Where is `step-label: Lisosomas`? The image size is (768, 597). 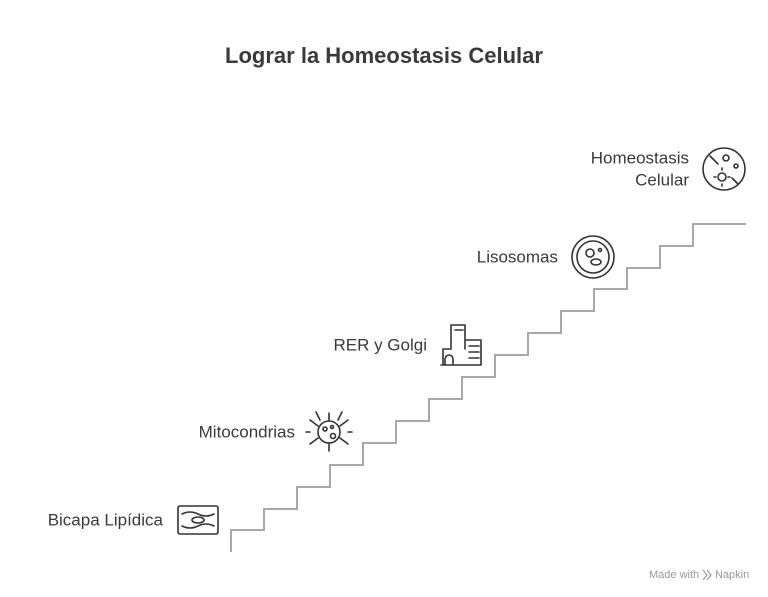
step-label: Lisosomas is located at coordinates (517, 256).